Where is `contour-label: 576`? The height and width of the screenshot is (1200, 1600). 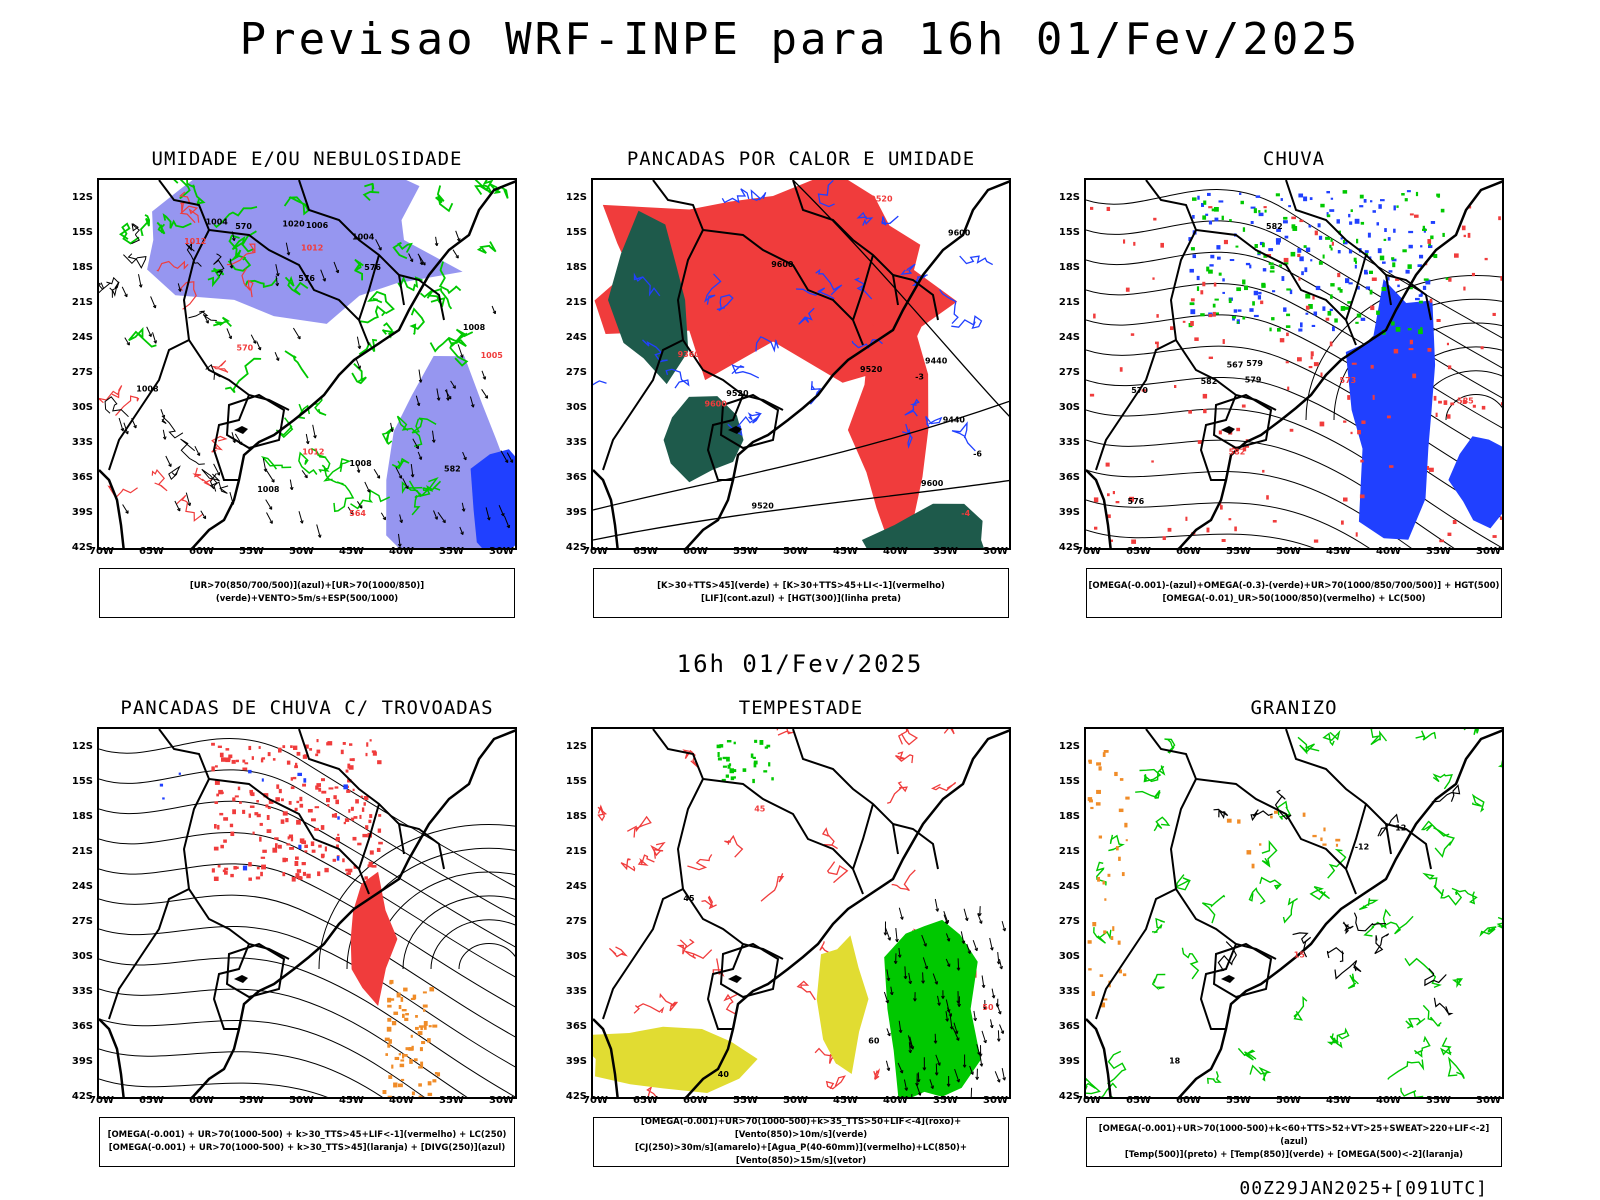 contour-label: 576 is located at coordinates (1136, 501).